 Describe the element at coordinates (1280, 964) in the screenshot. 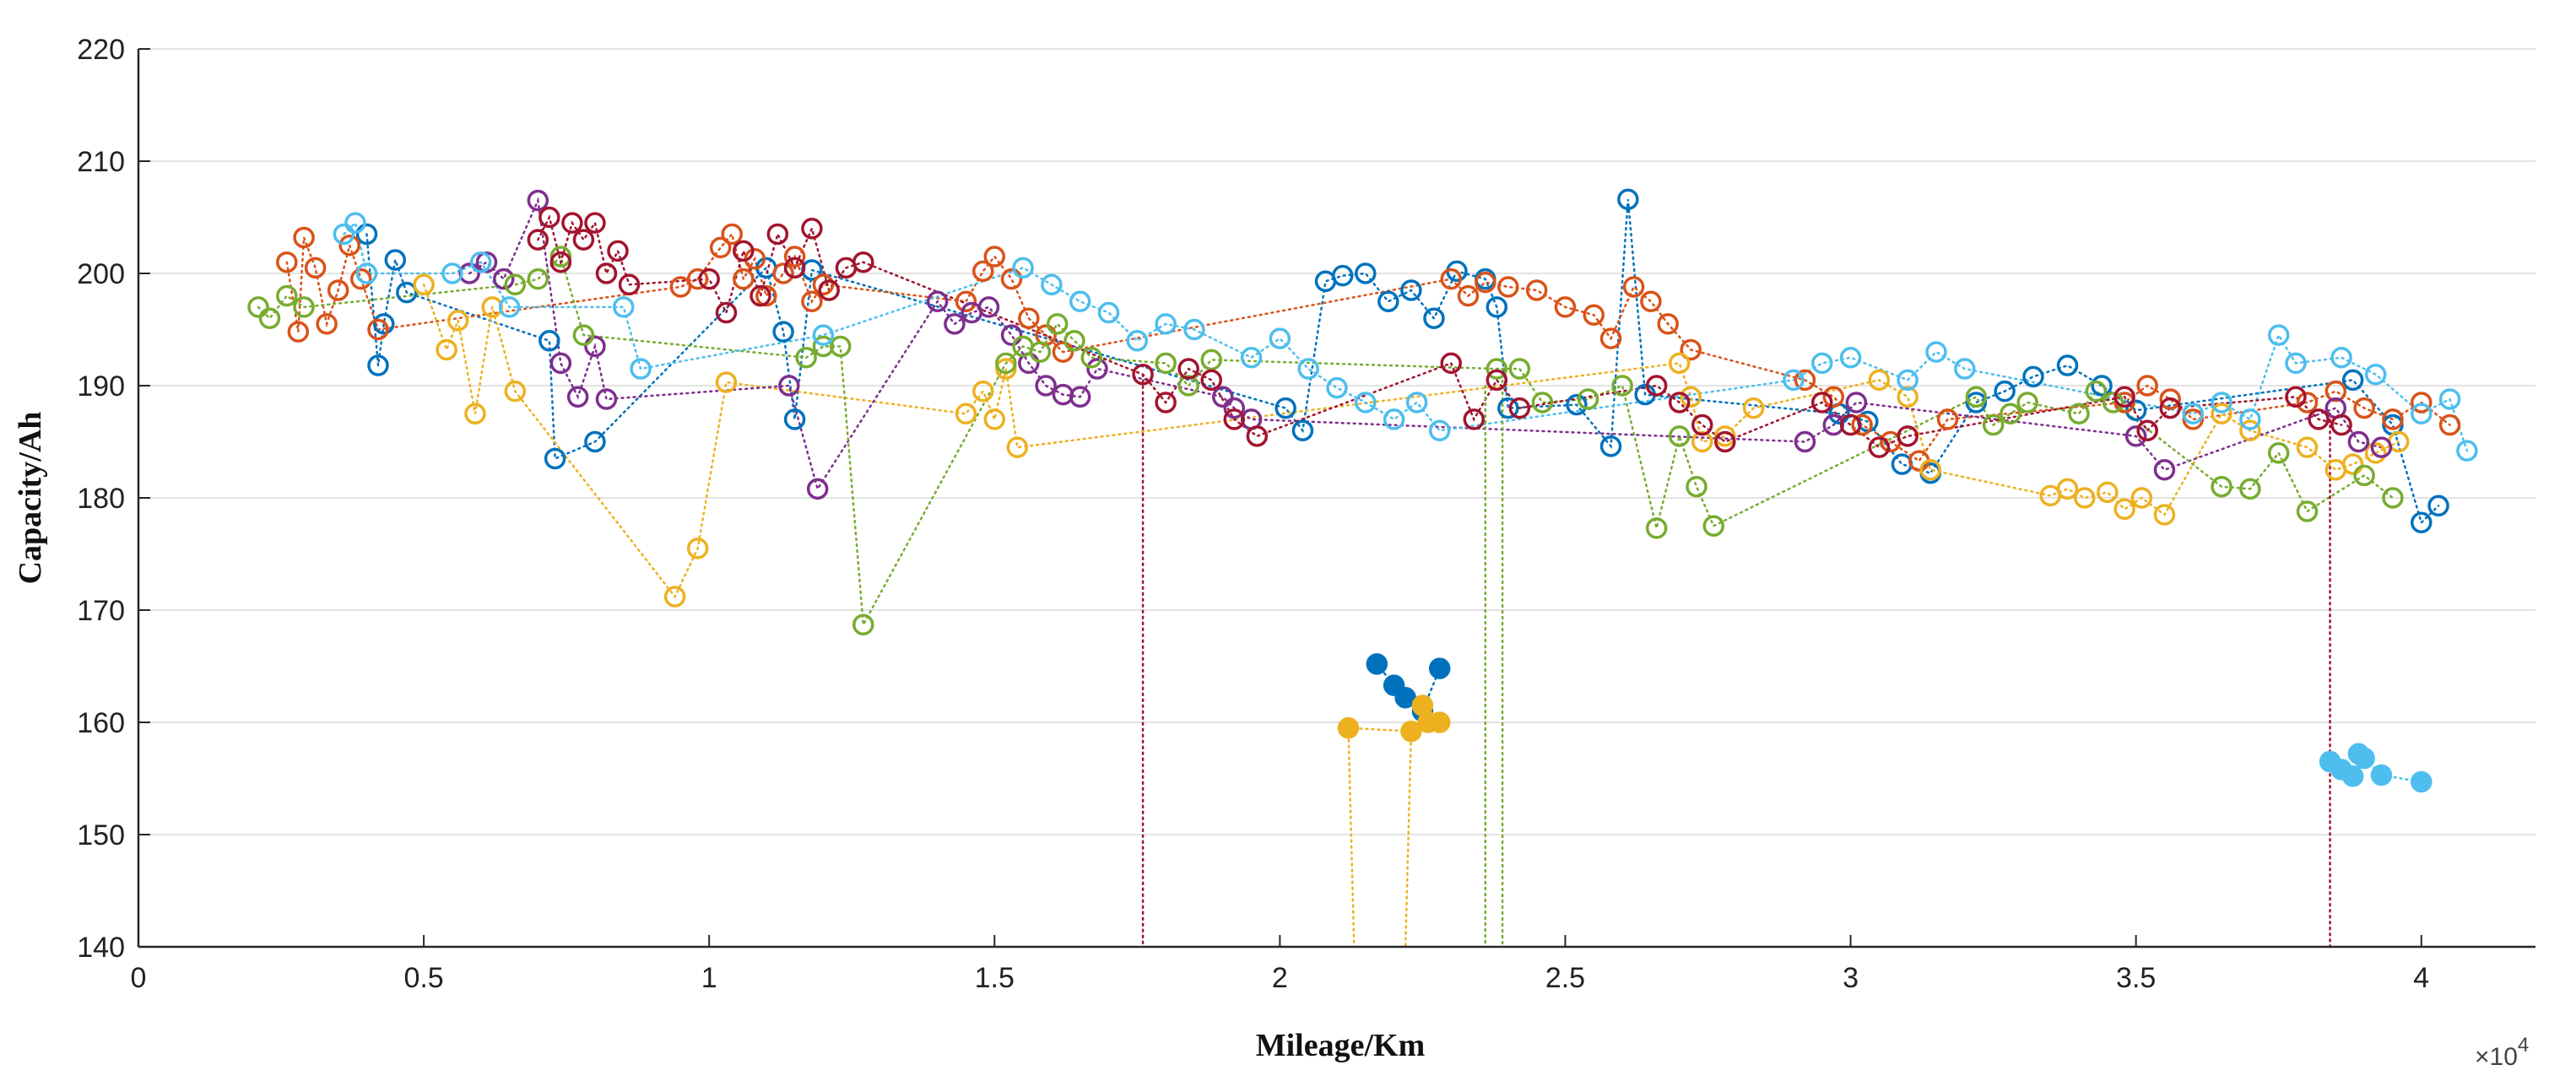

I see `x-axis-ticks: 0 0.5 1 1.5 2 2.5 3 3.5 4` at that location.